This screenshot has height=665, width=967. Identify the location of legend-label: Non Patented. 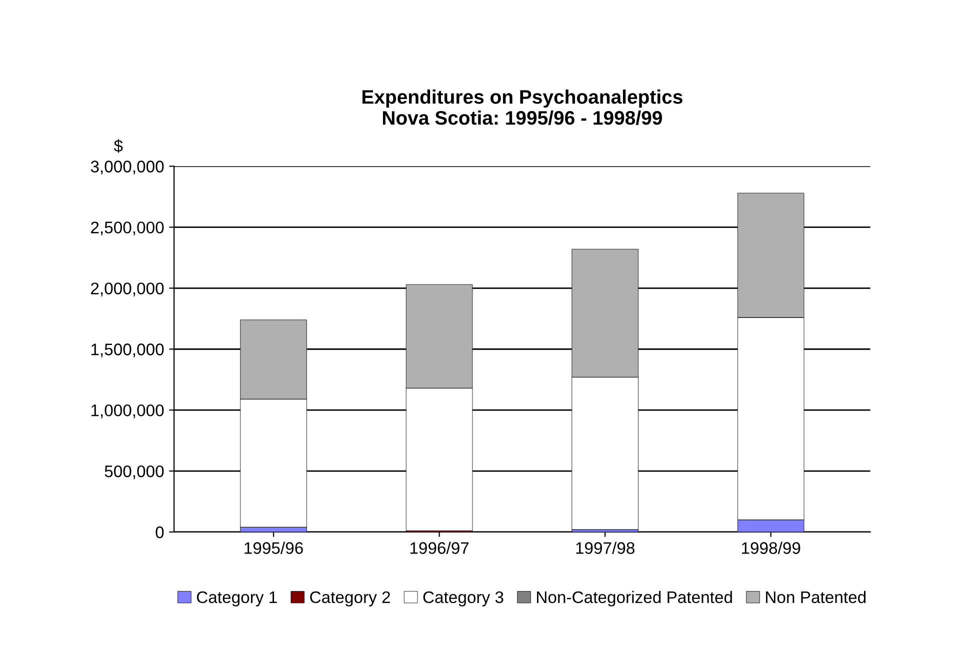
(816, 597).